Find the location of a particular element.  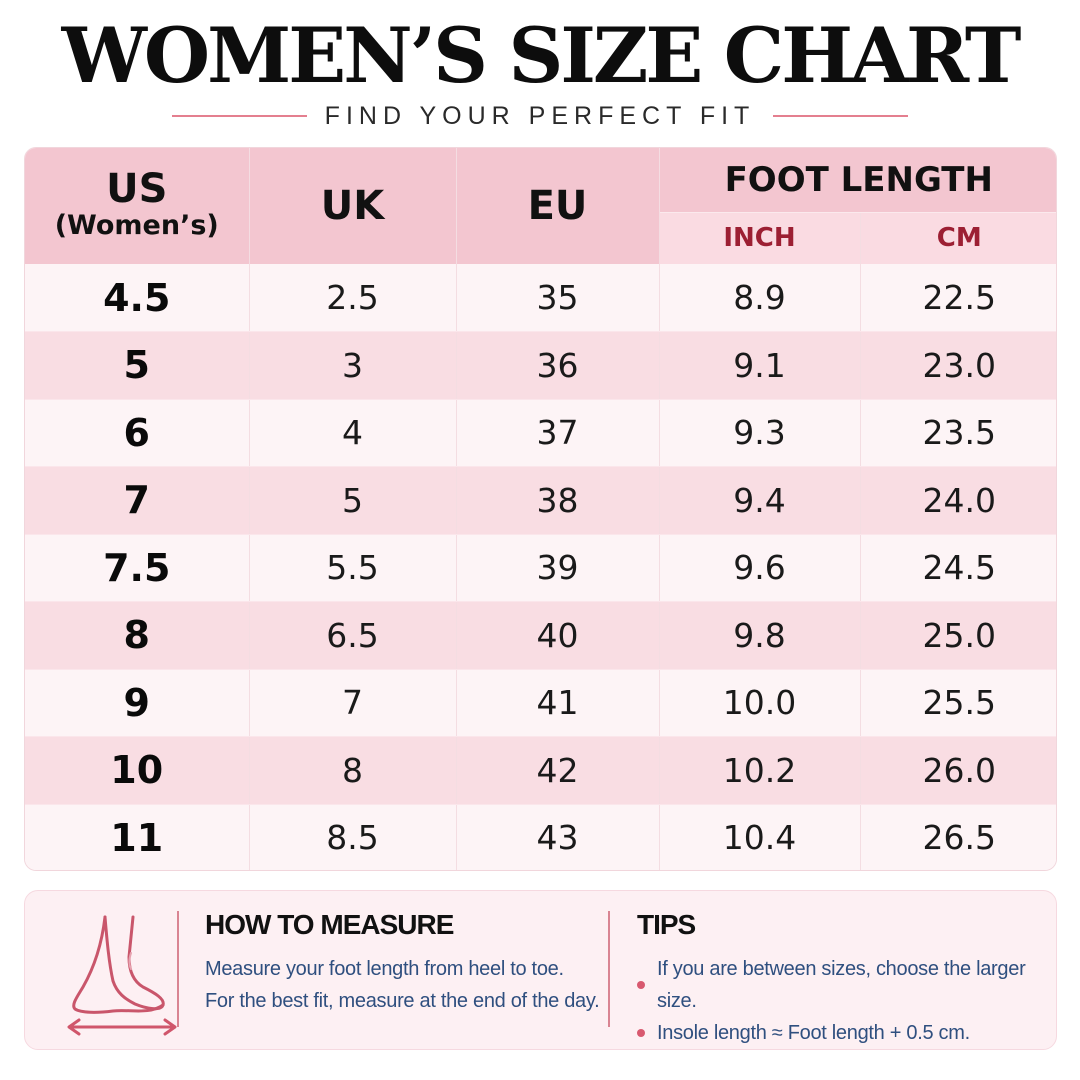

info-divider-right is located at coordinates (609, 969).